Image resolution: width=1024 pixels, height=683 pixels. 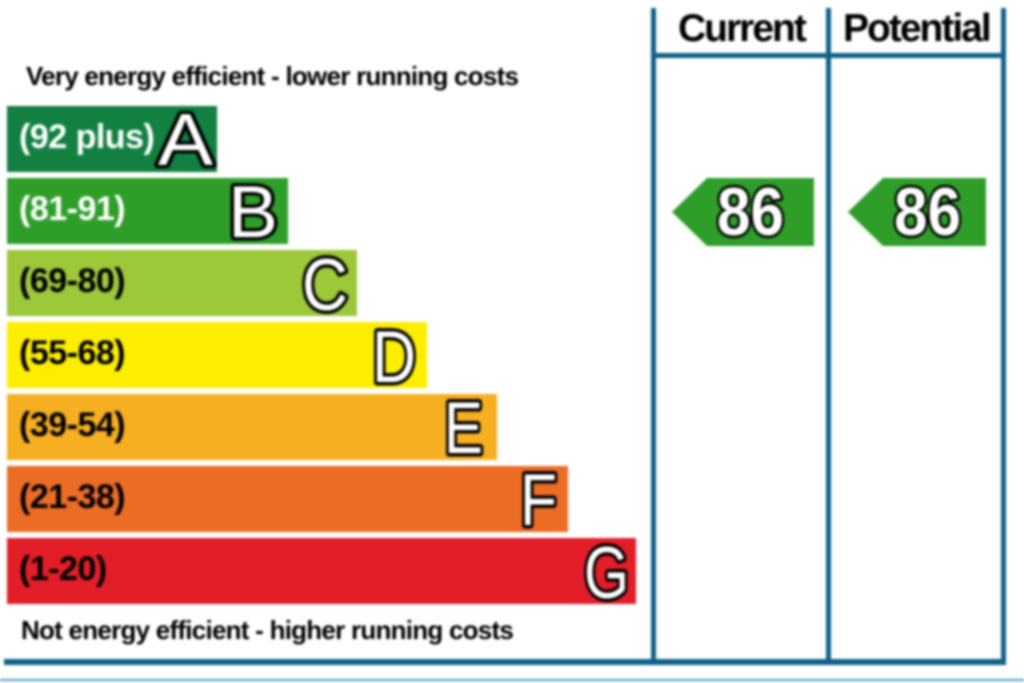 What do you see at coordinates (253, 212) in the screenshot?
I see `svg-text: B` at bounding box center [253, 212].